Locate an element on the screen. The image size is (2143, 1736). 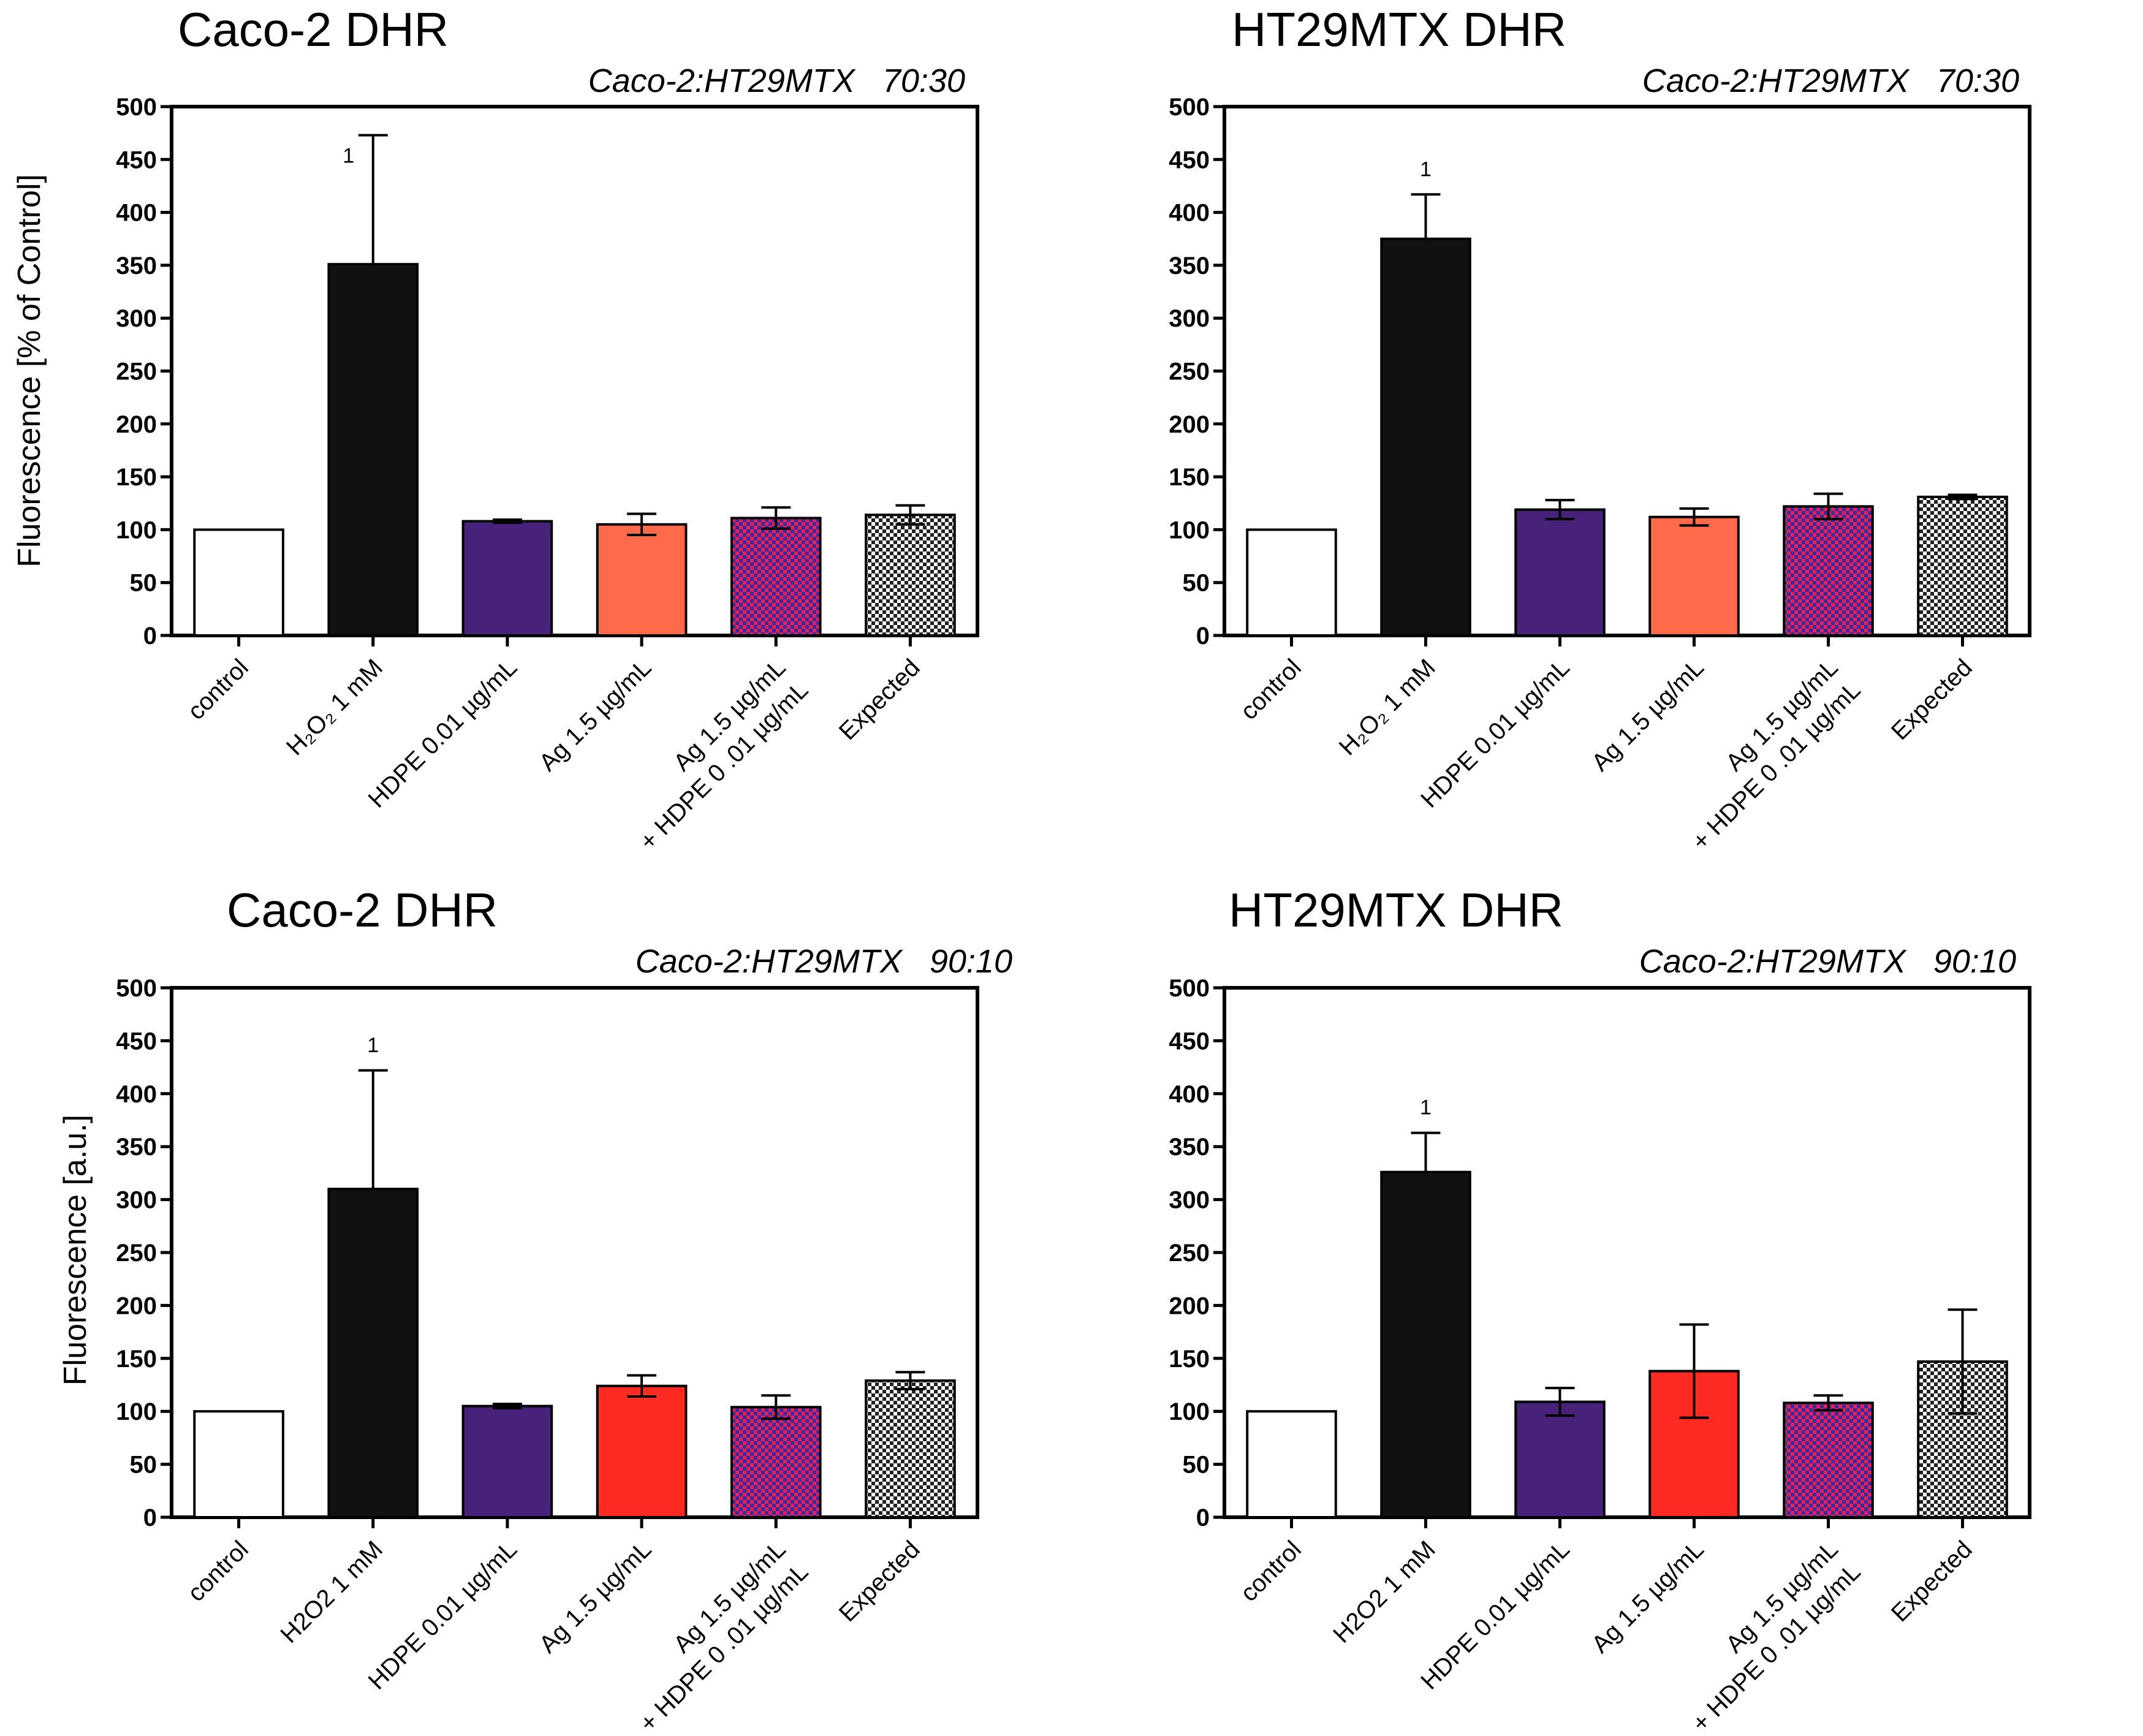
y-axis-label: Fluorescence [a.u.] is located at coordinates (75, 1250).